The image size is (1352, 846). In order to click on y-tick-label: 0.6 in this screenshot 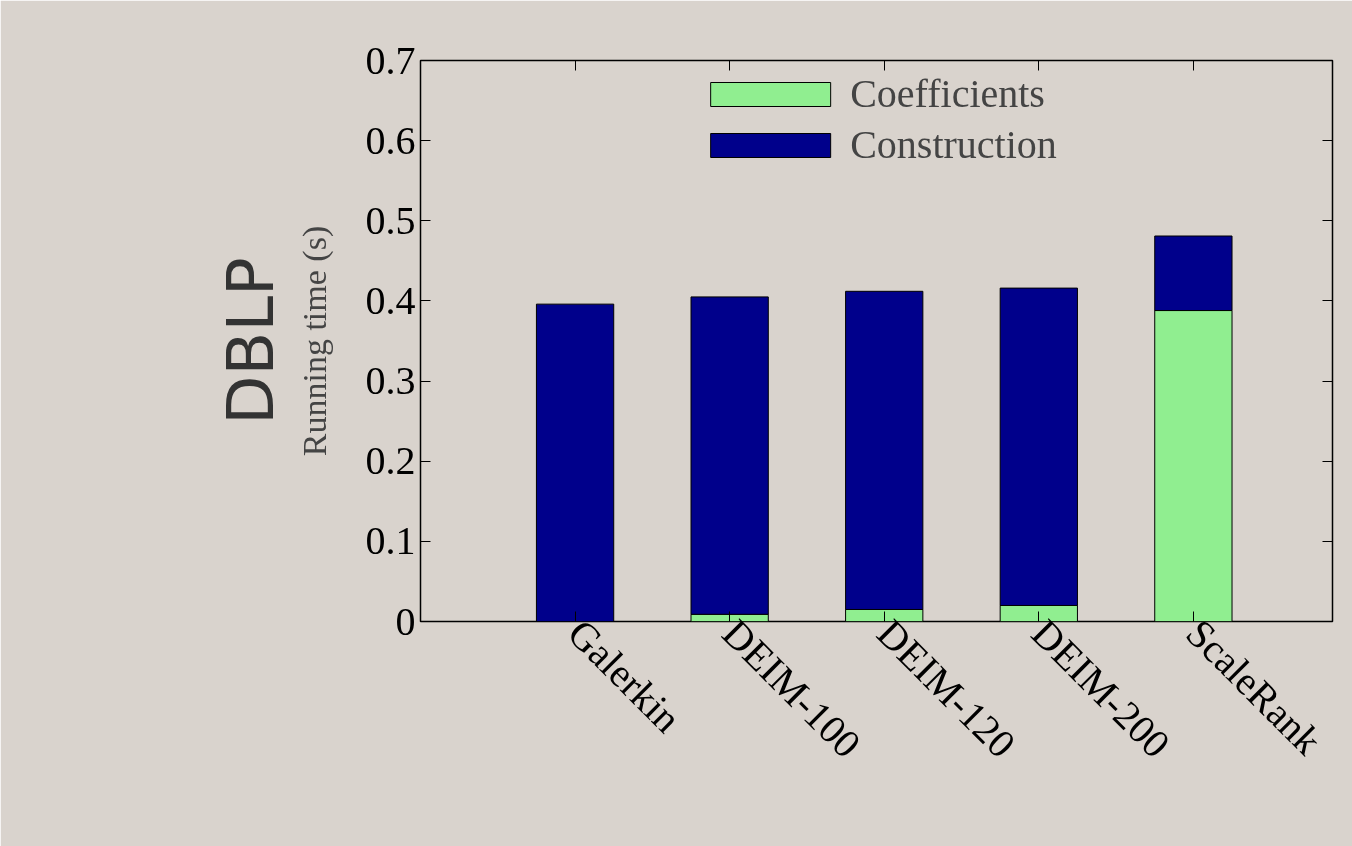, I will do `click(390, 140)`.